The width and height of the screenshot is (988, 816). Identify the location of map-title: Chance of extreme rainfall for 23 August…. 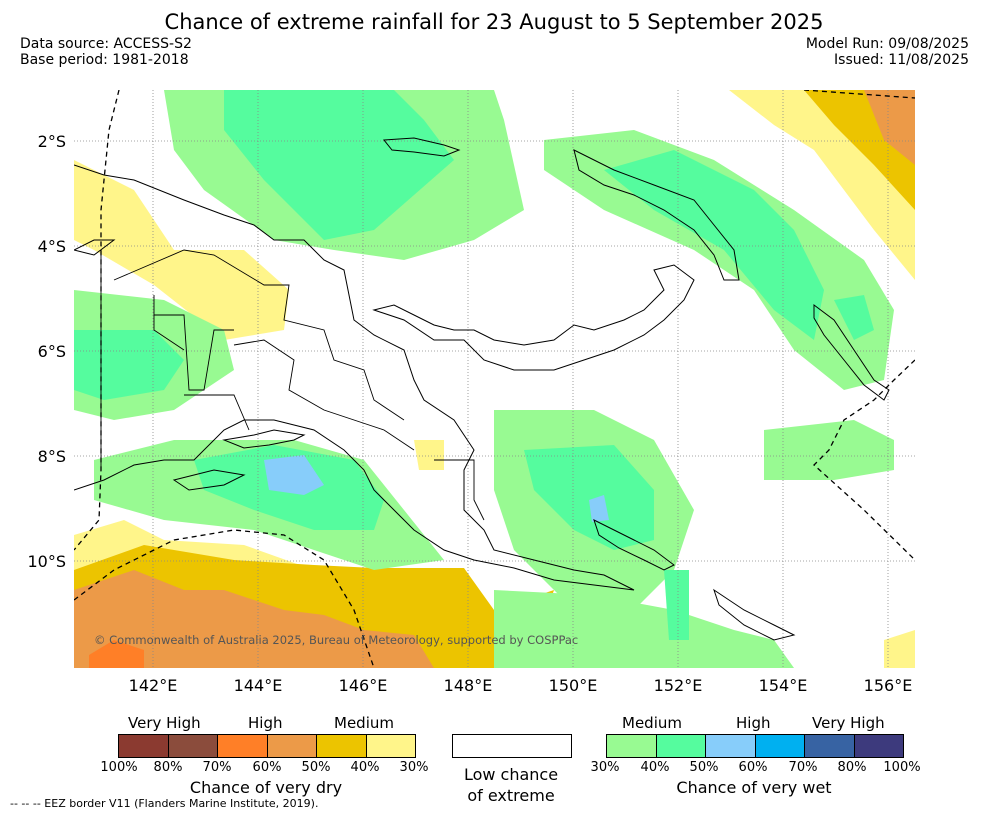
(494, 22).